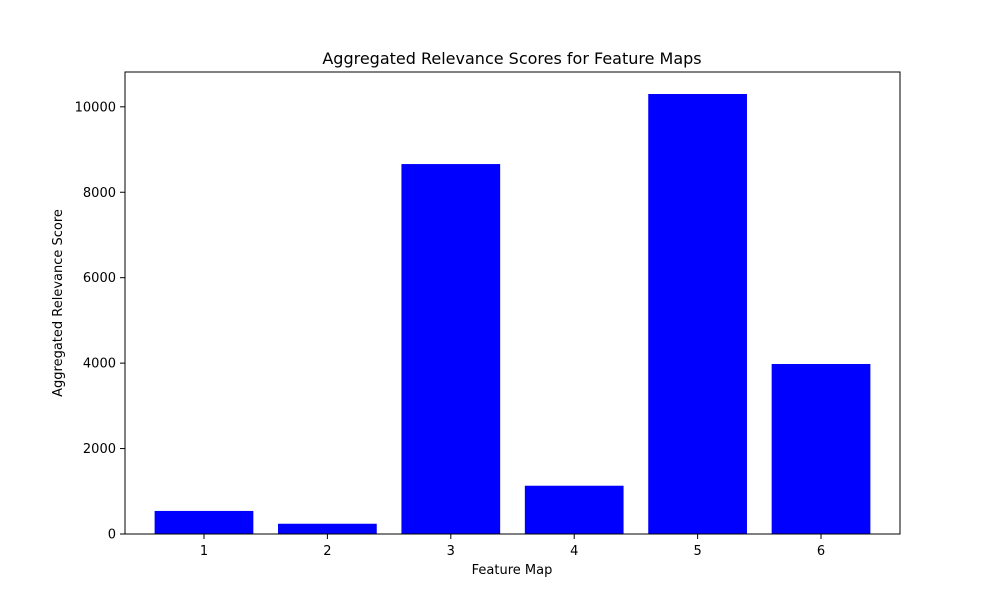 The image size is (1000, 600). I want to click on y-axis: 0 2000 4000 6000 8000 10000, so click(100, 321).